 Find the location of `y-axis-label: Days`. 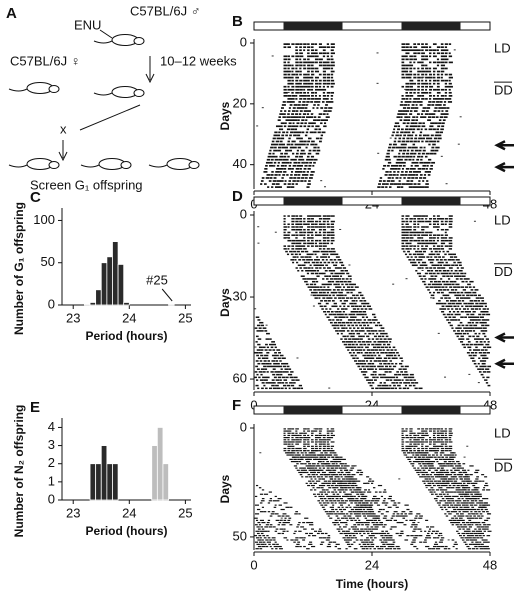

y-axis-label: Days is located at coordinates (225, 488).